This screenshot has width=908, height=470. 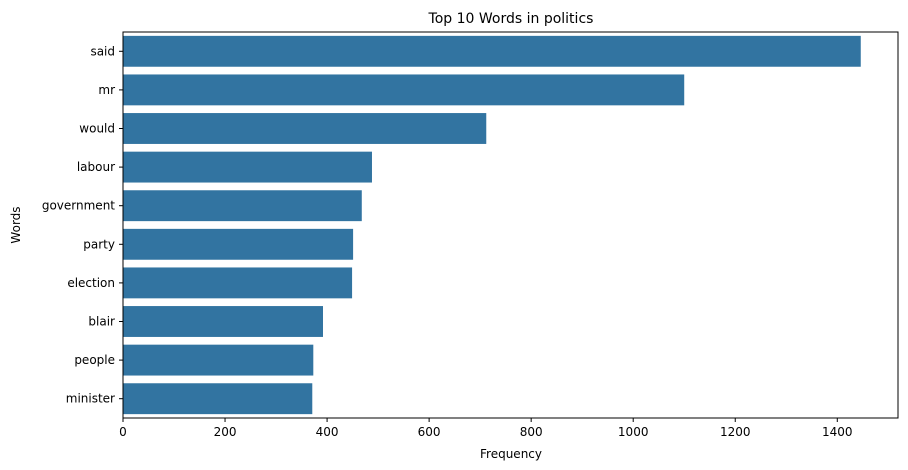 What do you see at coordinates (223, 321) in the screenshot?
I see `bar-blair` at bounding box center [223, 321].